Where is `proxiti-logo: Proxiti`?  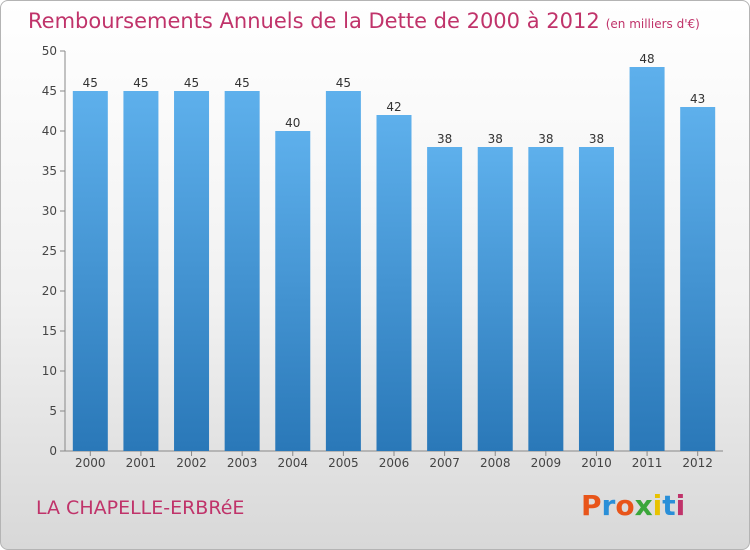 proxiti-logo: Proxiti is located at coordinates (633, 505).